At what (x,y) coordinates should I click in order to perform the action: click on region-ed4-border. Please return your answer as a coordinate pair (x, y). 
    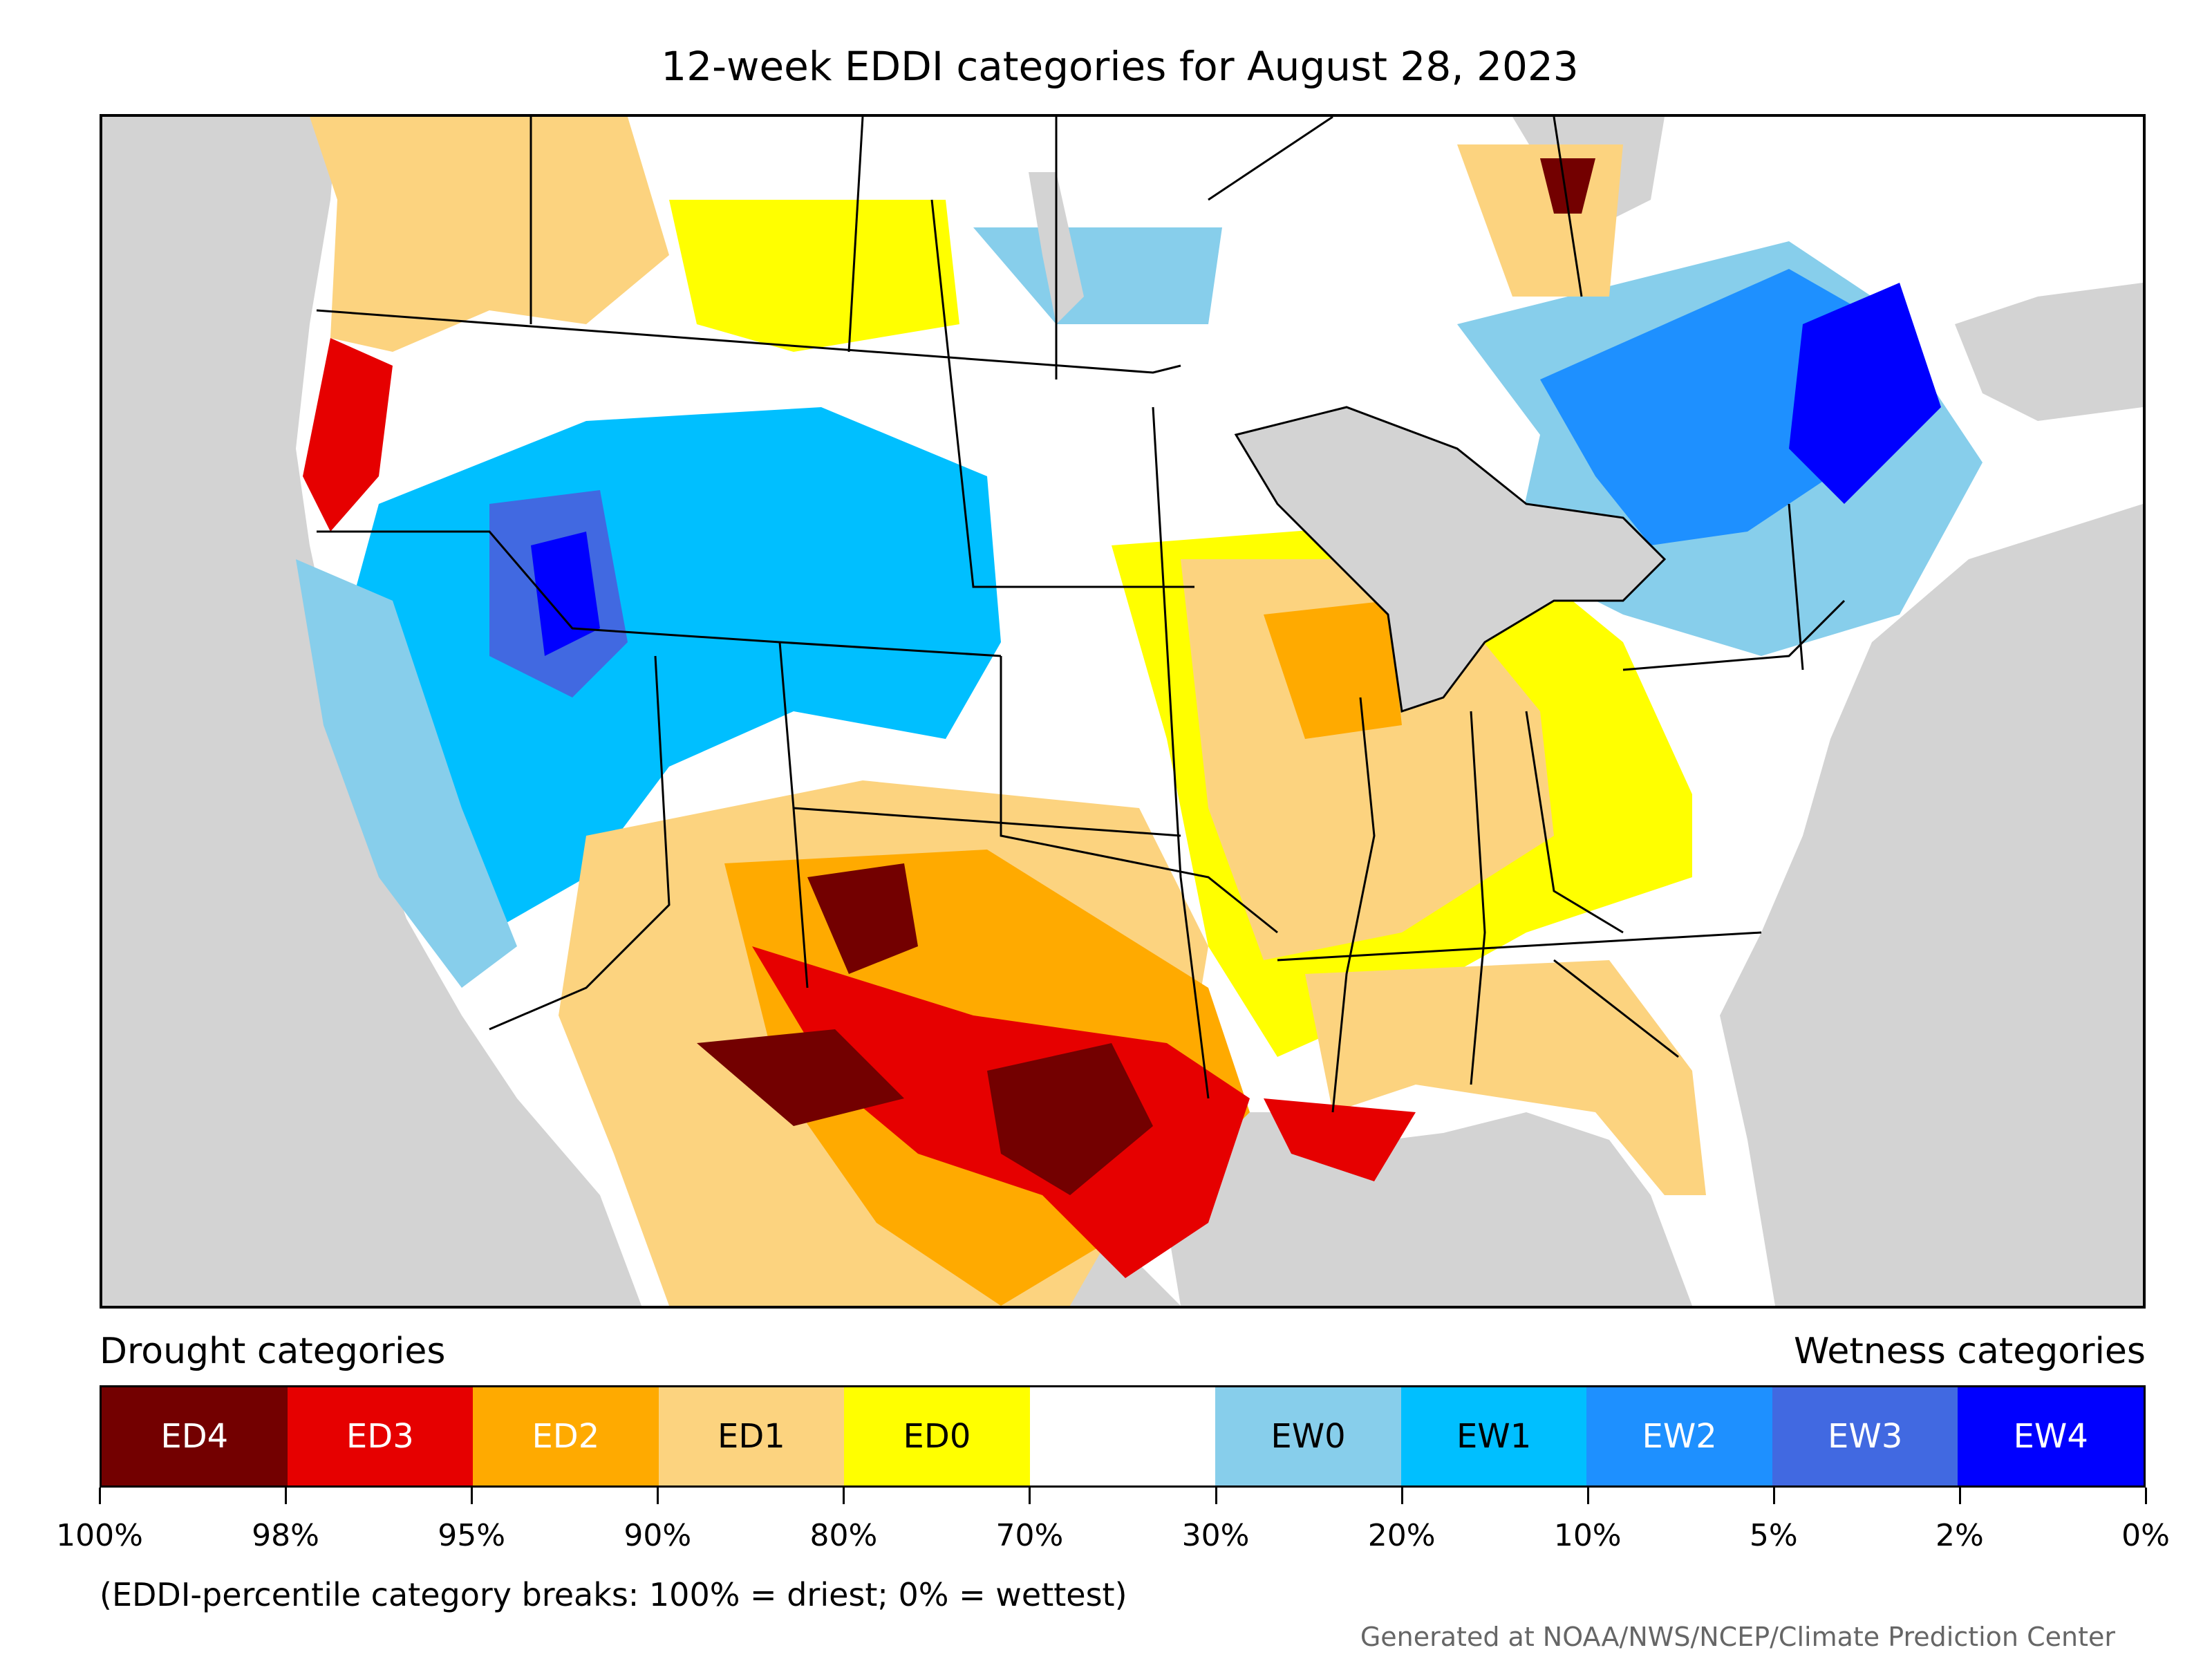
    Looking at the image, I should click on (800, 1077).